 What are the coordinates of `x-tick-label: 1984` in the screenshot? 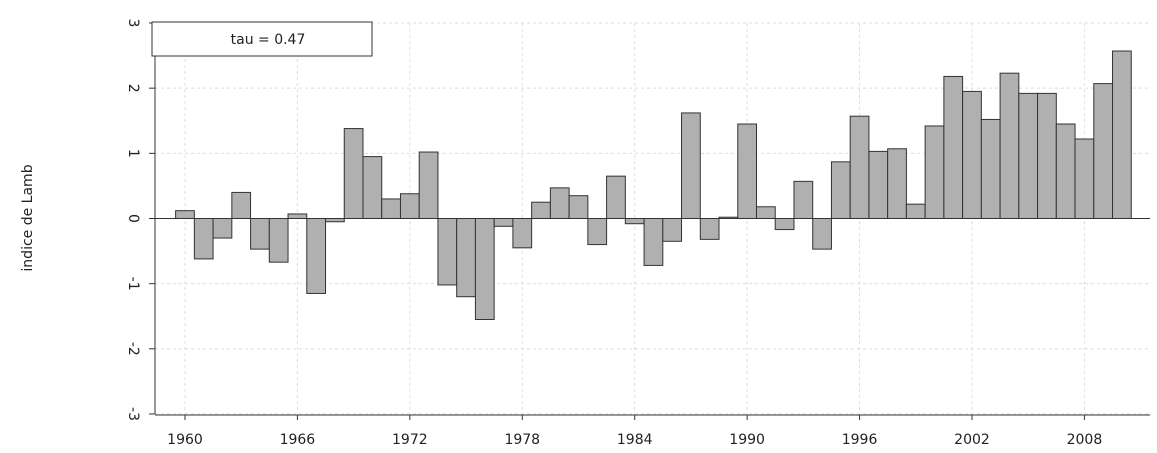 It's located at (635, 440).